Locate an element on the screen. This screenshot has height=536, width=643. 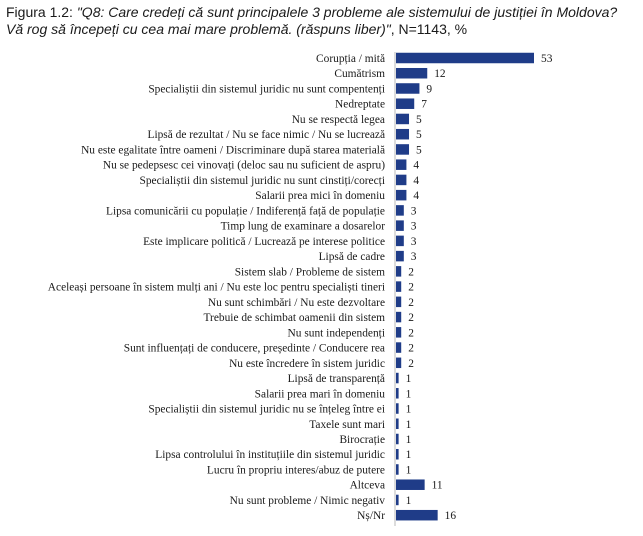
value-label: 12 is located at coordinates (440, 74).